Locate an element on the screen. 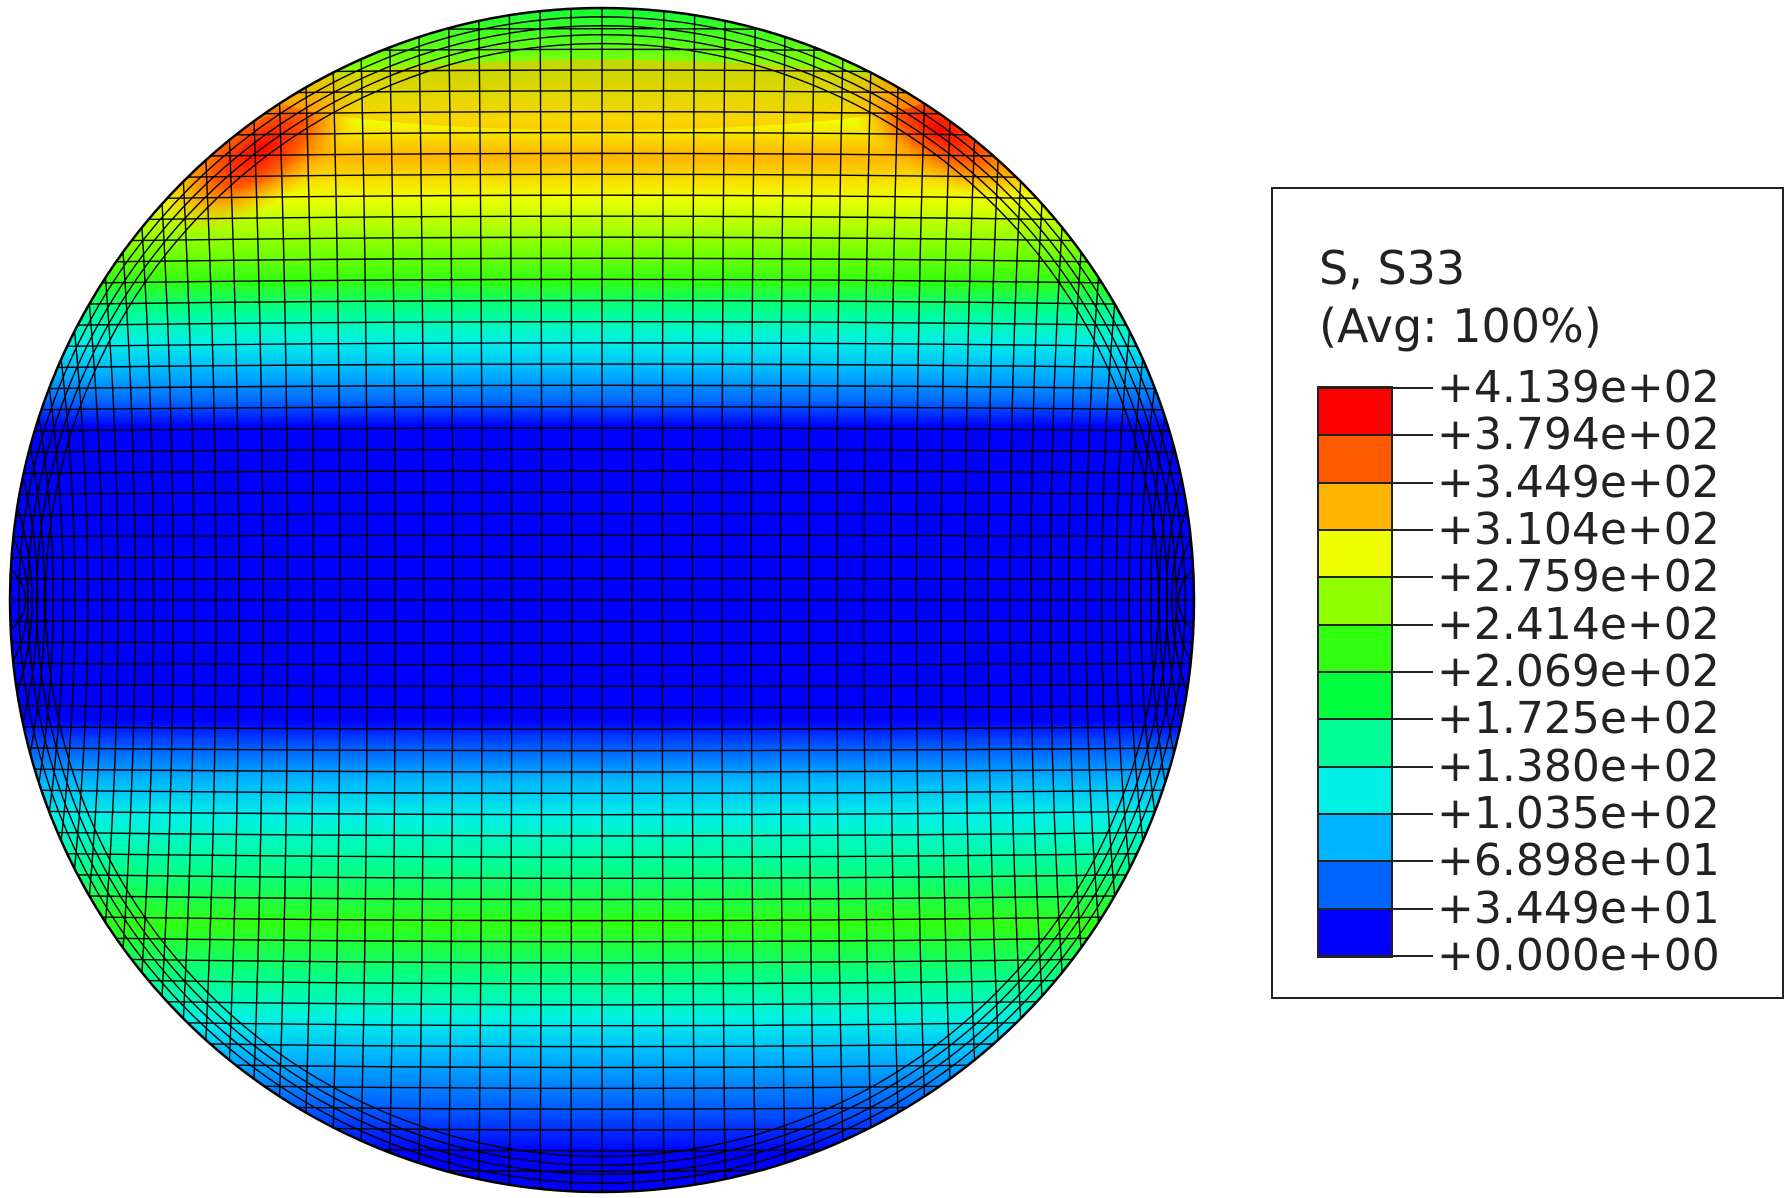 The image size is (1792, 1198). legend-level-label: +4.139e+02 is located at coordinates (1578, 387).